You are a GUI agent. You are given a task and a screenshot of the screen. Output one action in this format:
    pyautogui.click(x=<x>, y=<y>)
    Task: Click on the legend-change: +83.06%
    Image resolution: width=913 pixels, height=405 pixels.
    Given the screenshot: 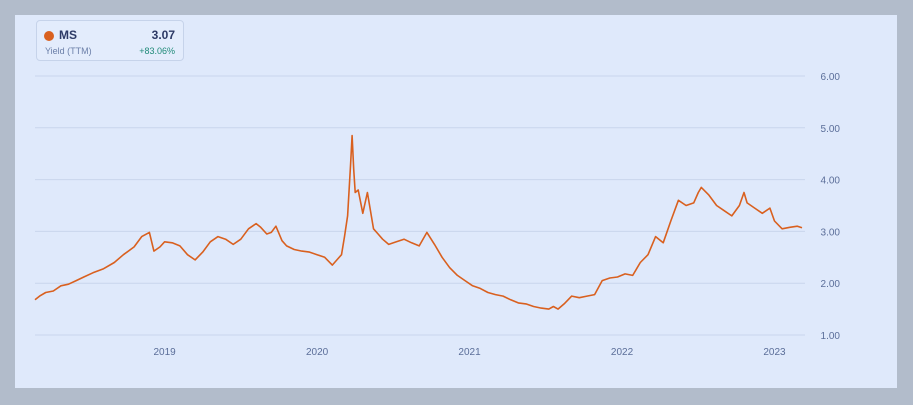 What is the action you would take?
    pyautogui.click(x=157, y=51)
    